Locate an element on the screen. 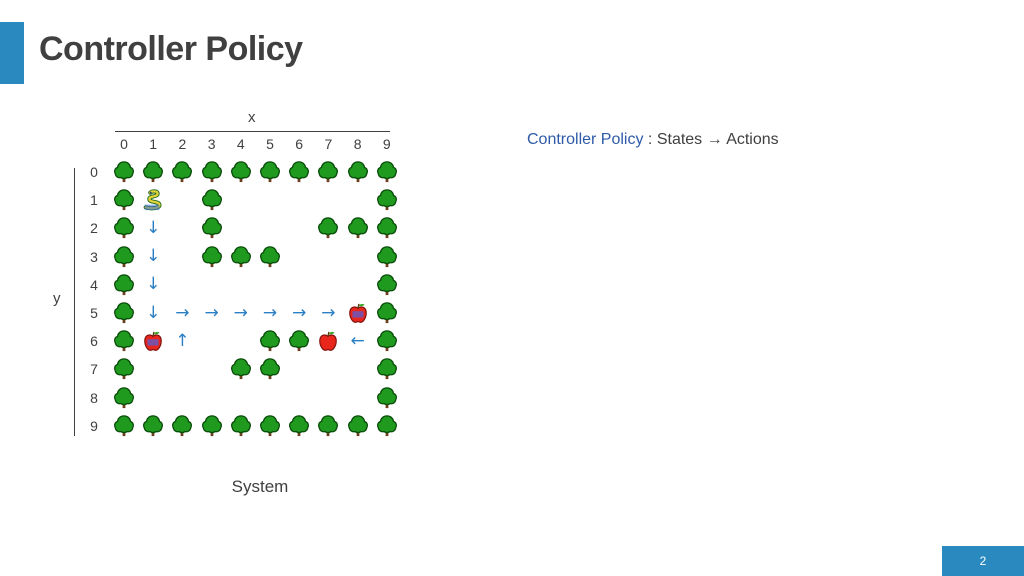  x-tick-8: 8 is located at coordinates (357, 144).